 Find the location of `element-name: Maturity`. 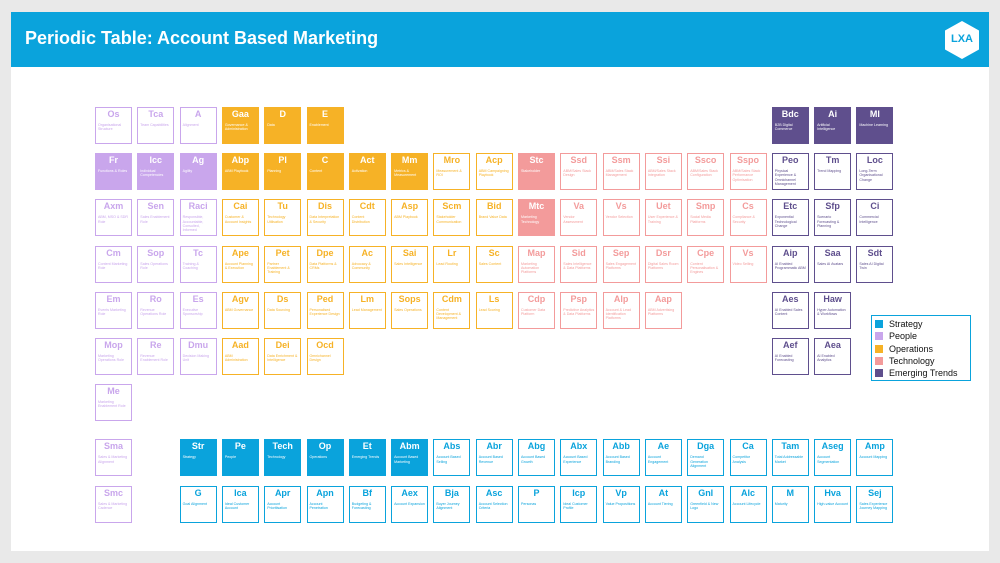

element-name: Maturity is located at coordinates (781, 503).